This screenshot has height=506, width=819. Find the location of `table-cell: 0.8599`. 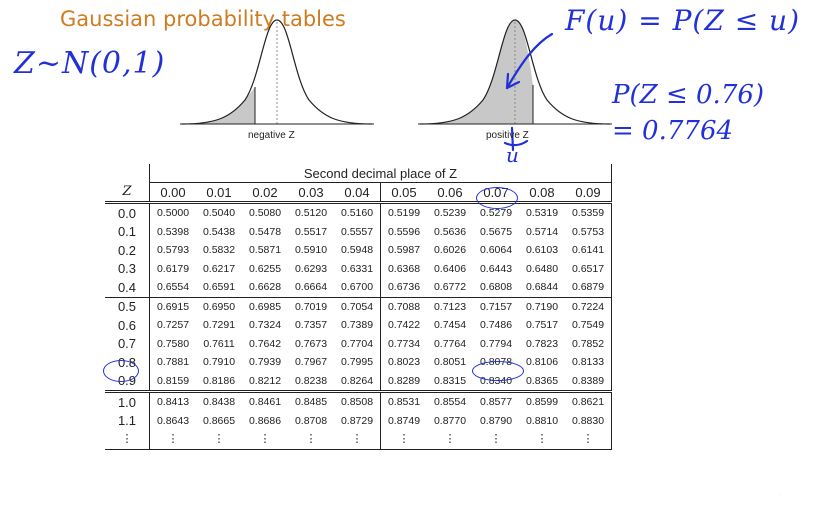

table-cell: 0.8599 is located at coordinates (542, 401).